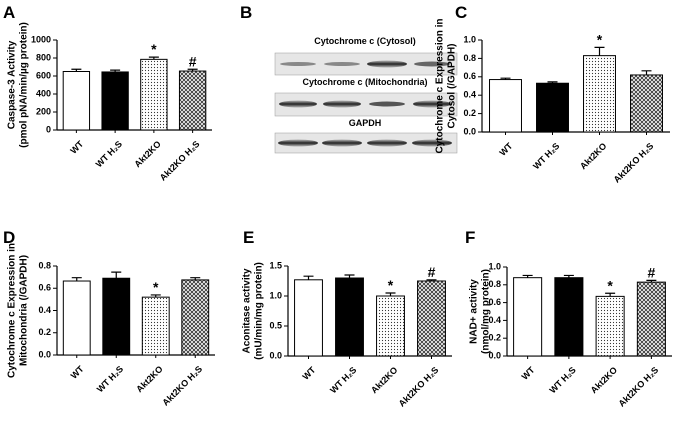 This screenshot has height=437, width=687. I want to click on y-tick-label: 0, so click(48, 129).